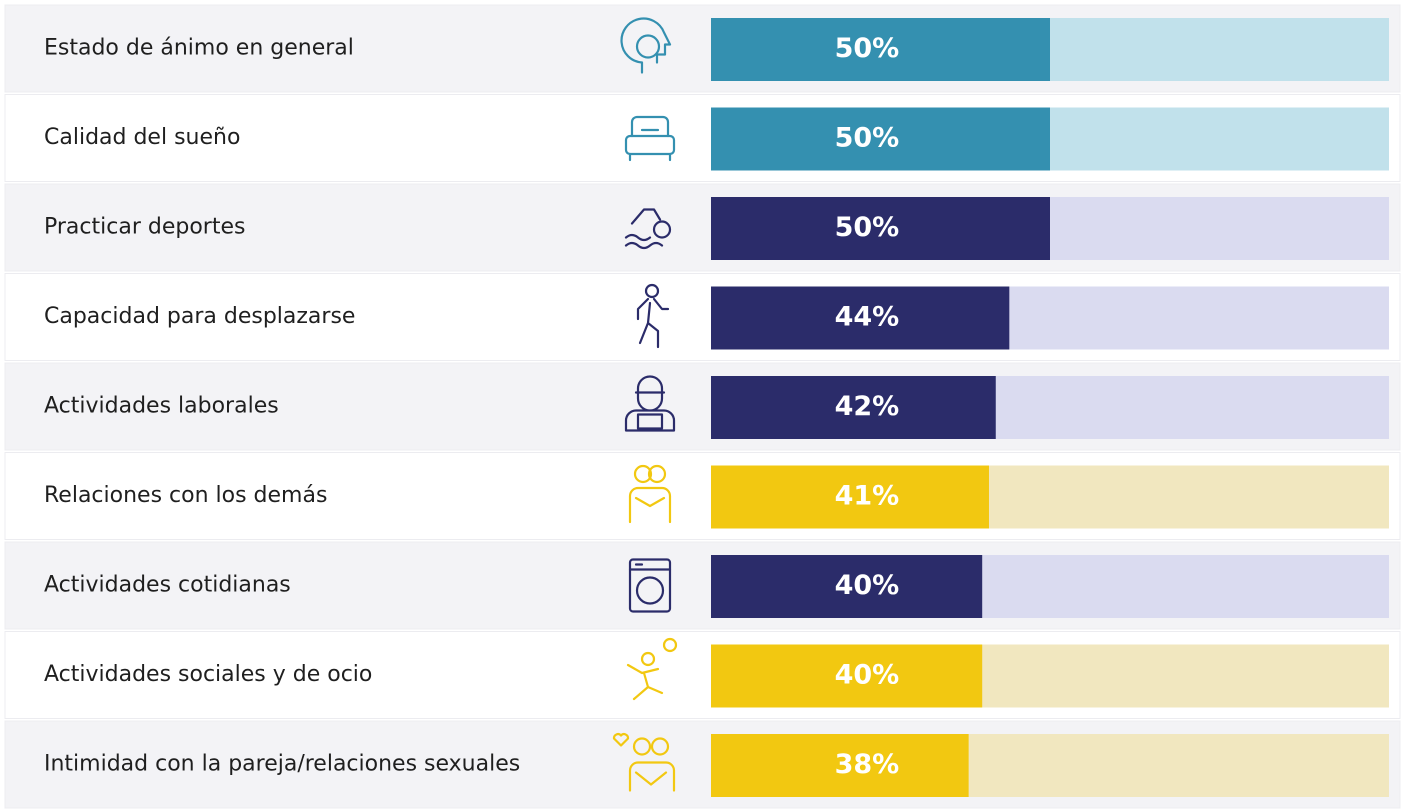 The image size is (1405, 810). I want to click on value-label: 44%, so click(867, 317).